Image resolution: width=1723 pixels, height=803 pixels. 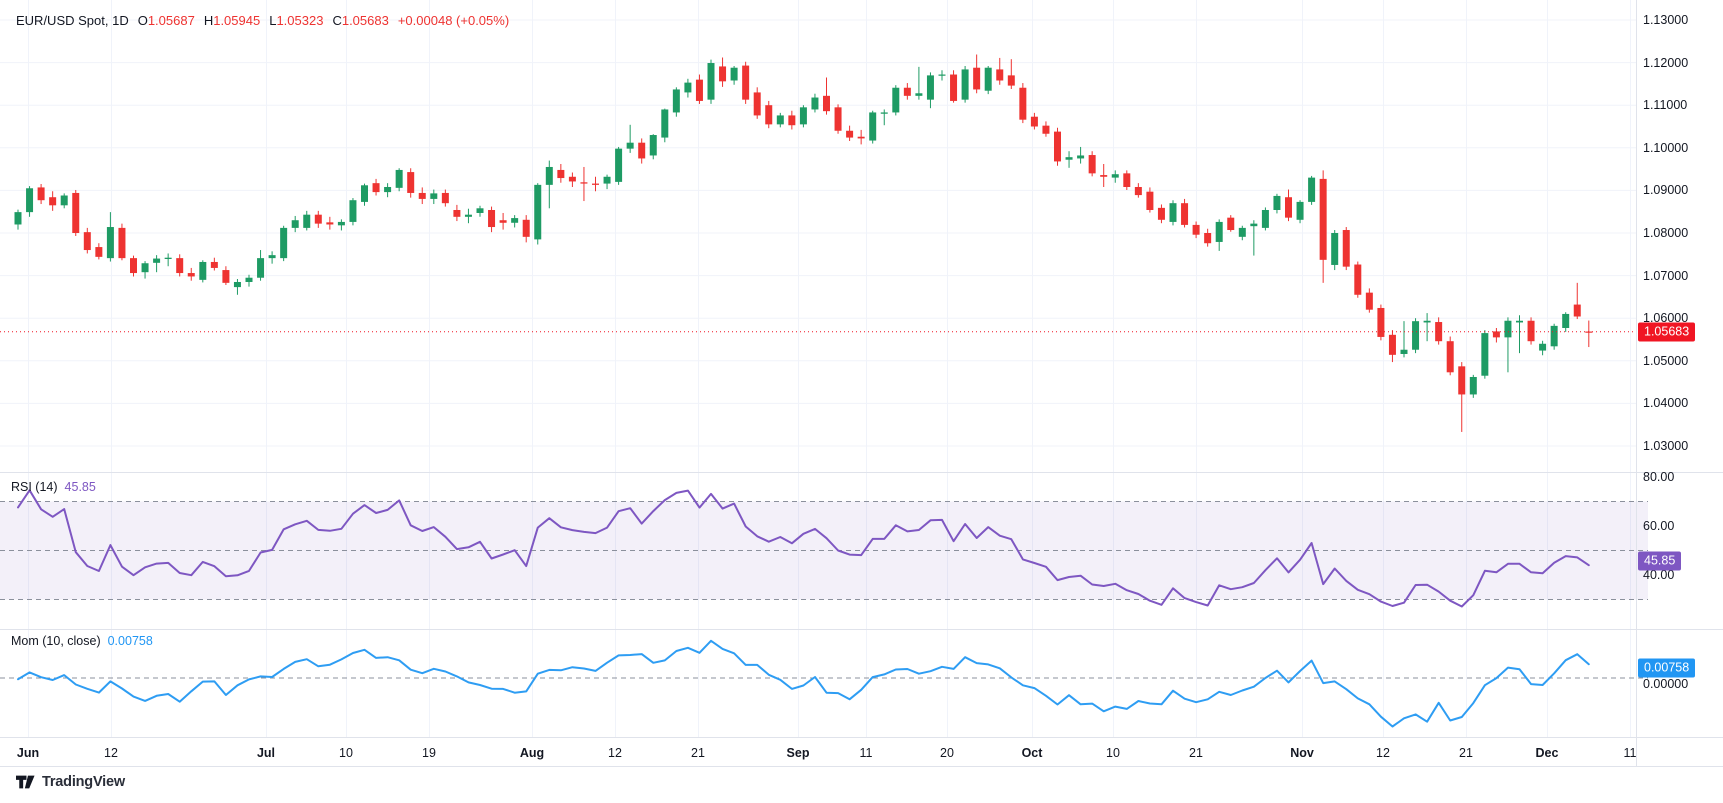 I want to click on ohlc-field: L1.05323, so click(x=296, y=20).